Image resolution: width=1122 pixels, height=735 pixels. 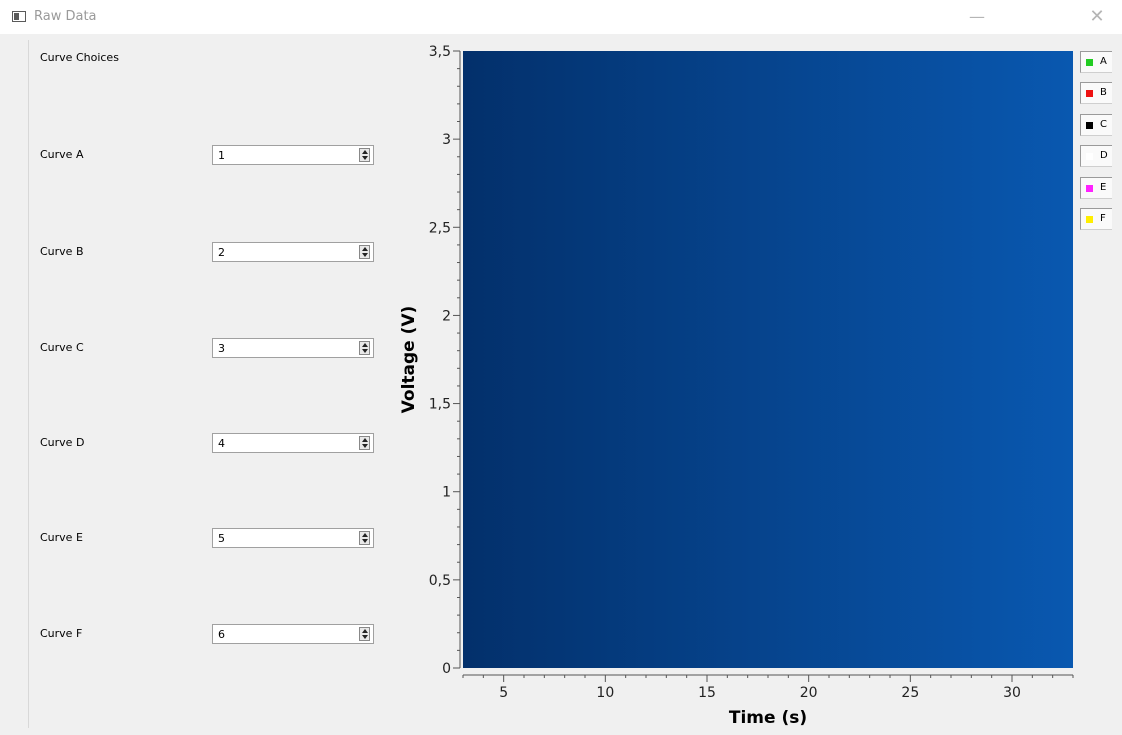 I want to click on x-axis: 5 10 15 20 25 30, so click(x=768, y=687).